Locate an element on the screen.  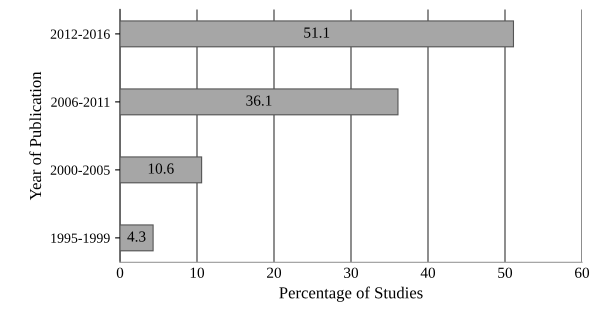
y-tick-label: 2006-2011 is located at coordinates (80, 102).